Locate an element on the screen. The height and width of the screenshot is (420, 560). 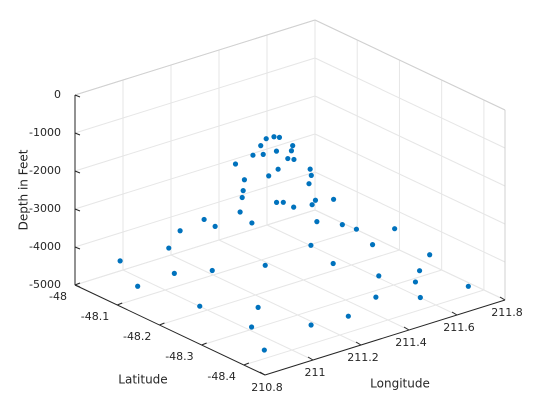
x-tick-label: 211.2 is located at coordinates (363, 357).